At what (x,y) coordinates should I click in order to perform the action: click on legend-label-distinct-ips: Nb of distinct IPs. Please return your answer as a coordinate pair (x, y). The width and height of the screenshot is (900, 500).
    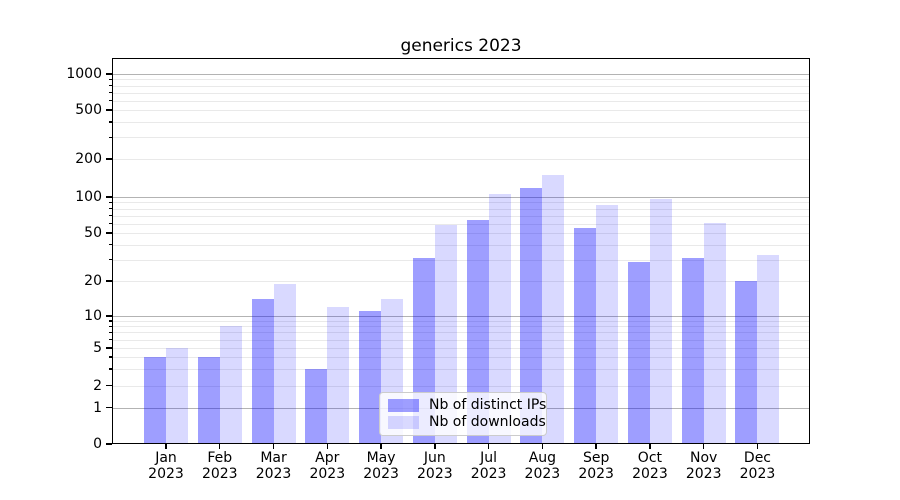
    Looking at the image, I should click on (488, 405).